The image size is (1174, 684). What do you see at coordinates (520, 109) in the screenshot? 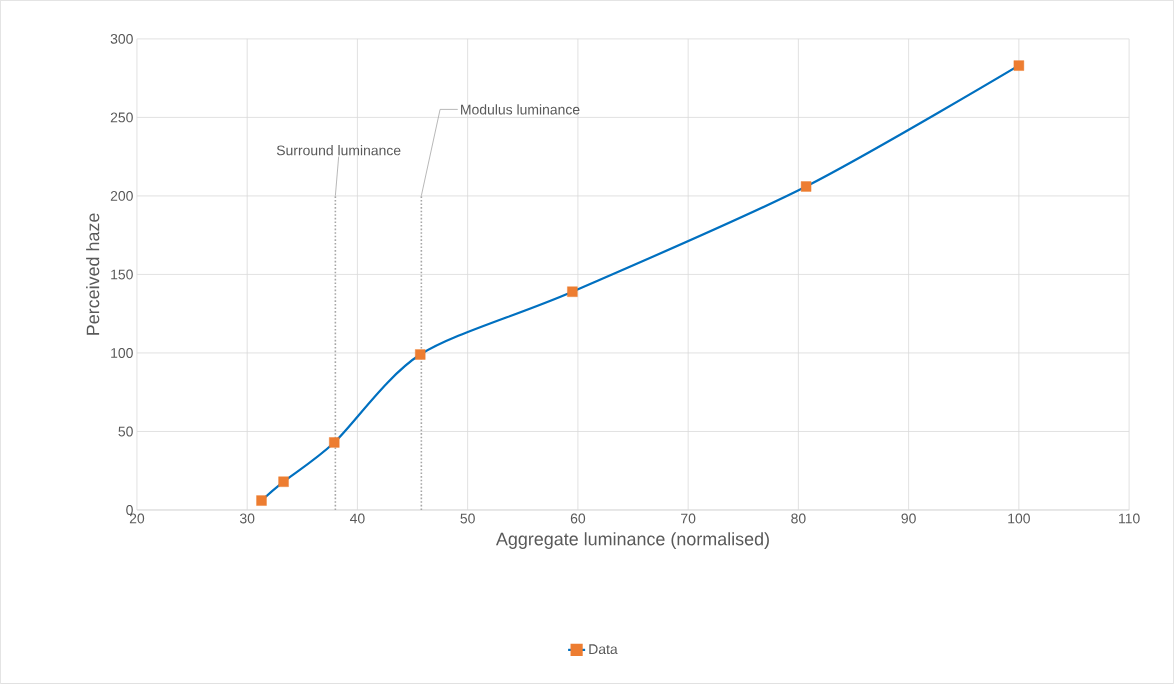
I see `ref-line-label: Modulus luminance` at bounding box center [520, 109].